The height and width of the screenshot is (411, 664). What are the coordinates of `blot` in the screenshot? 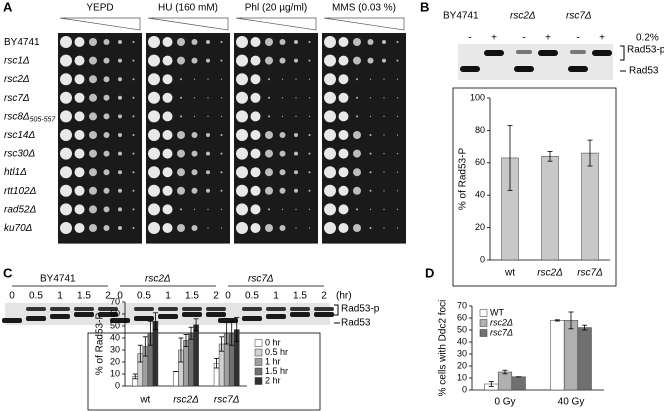 It's located at (535, 62).